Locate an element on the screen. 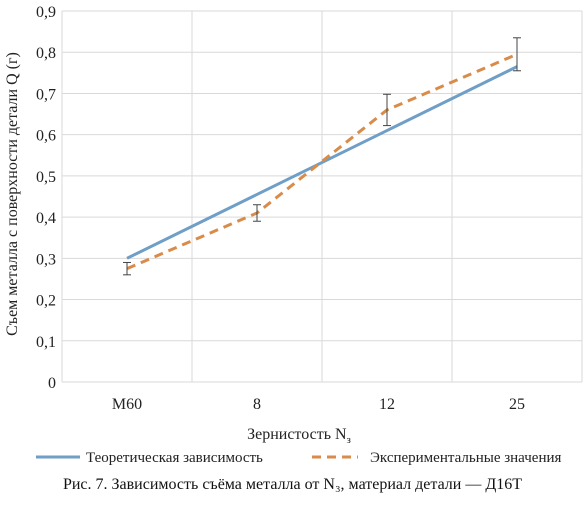 The image size is (585, 506). y-tick-label: 0,3 is located at coordinates (46, 259).